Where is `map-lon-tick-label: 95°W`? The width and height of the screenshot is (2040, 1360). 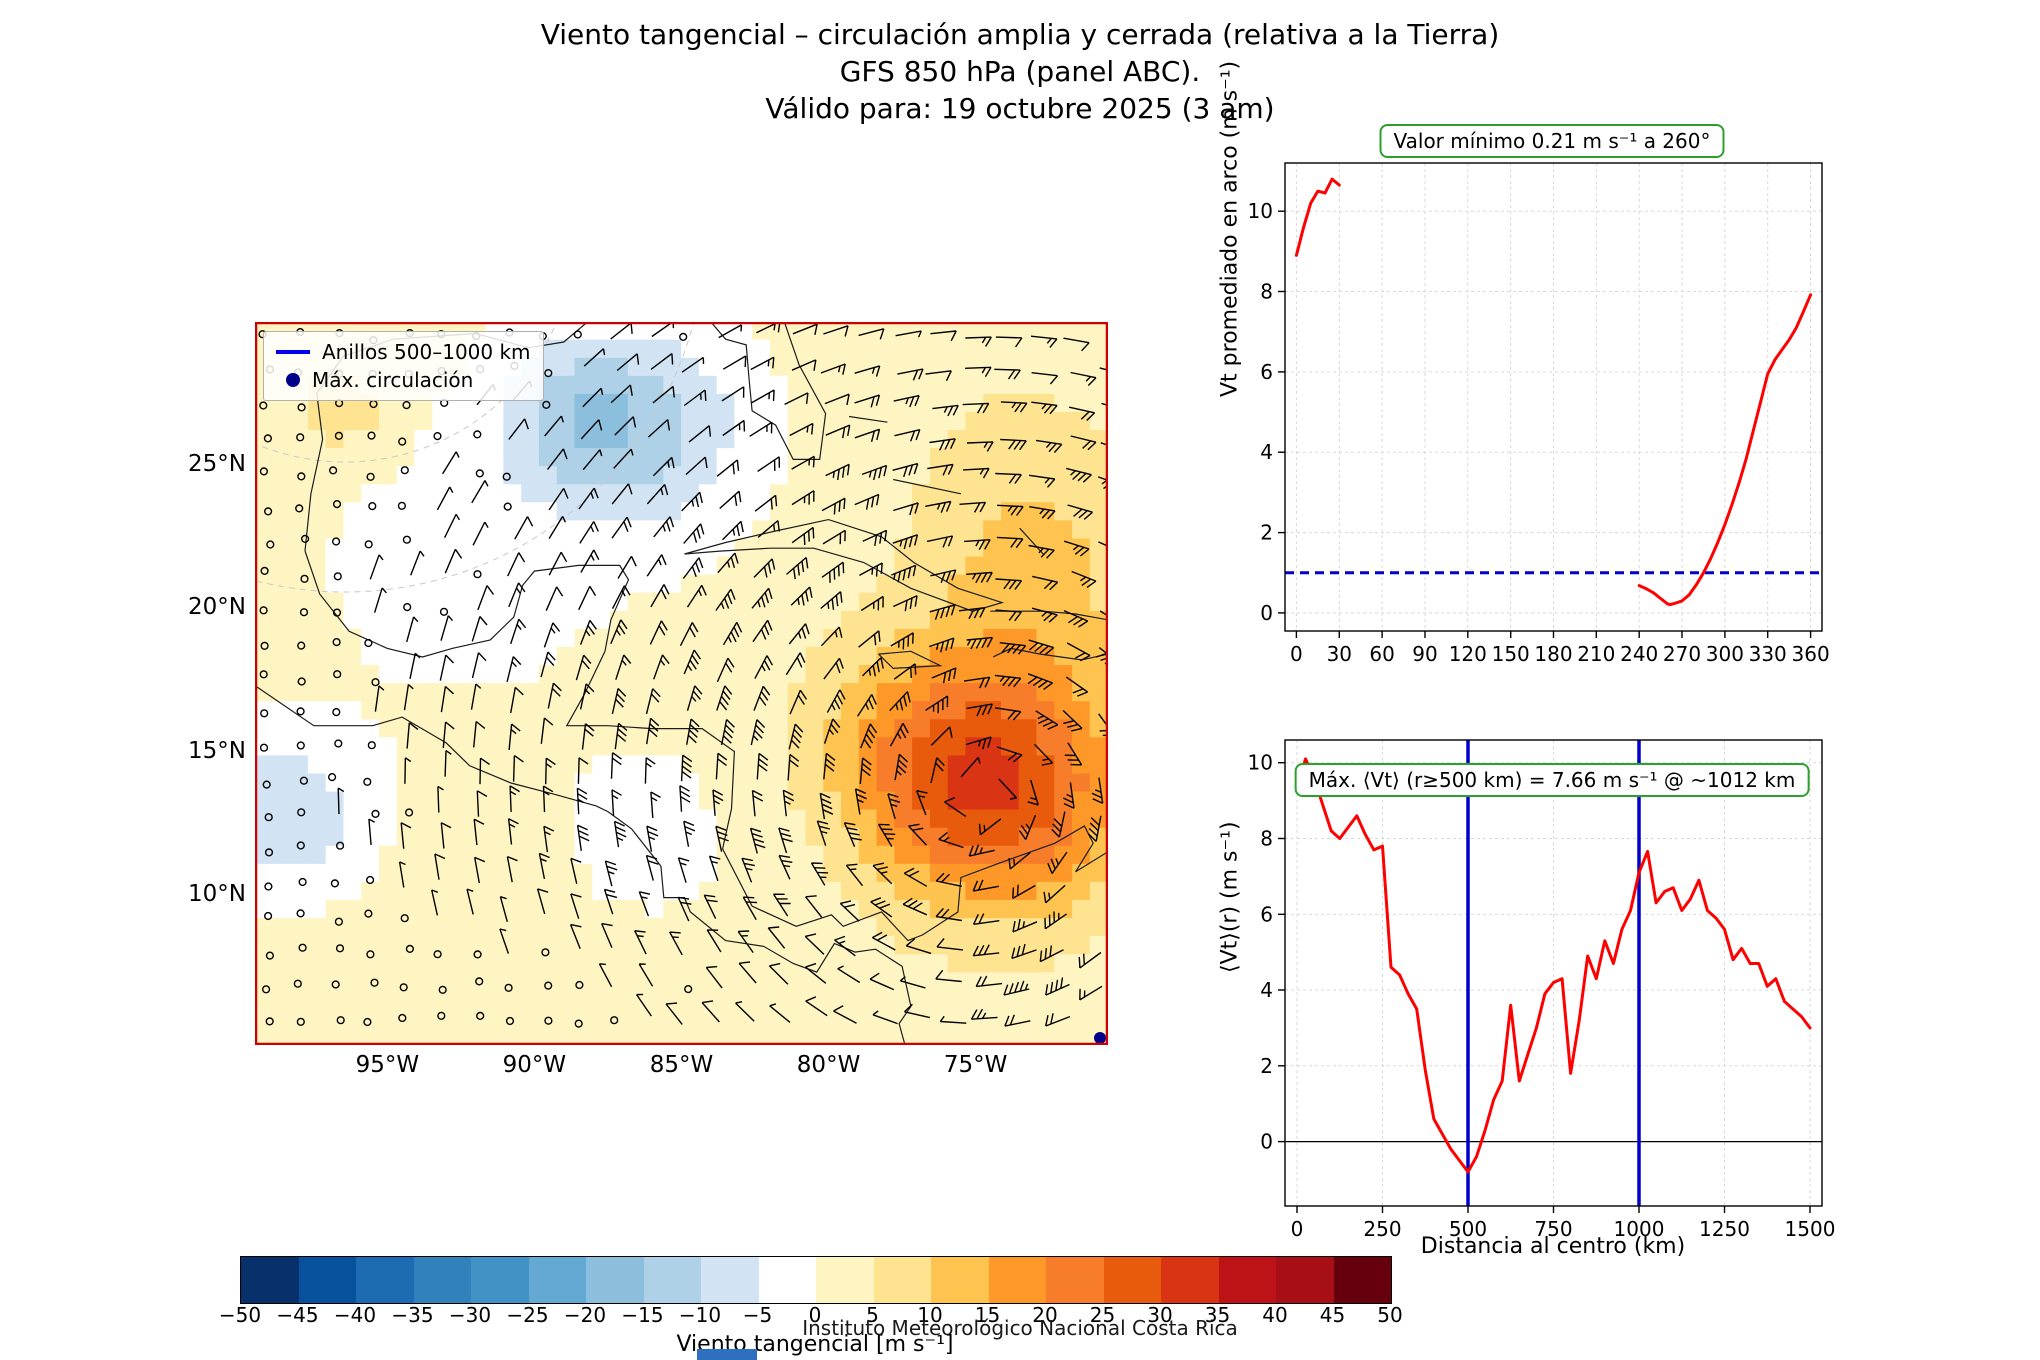 map-lon-tick-label: 95°W is located at coordinates (387, 1065).